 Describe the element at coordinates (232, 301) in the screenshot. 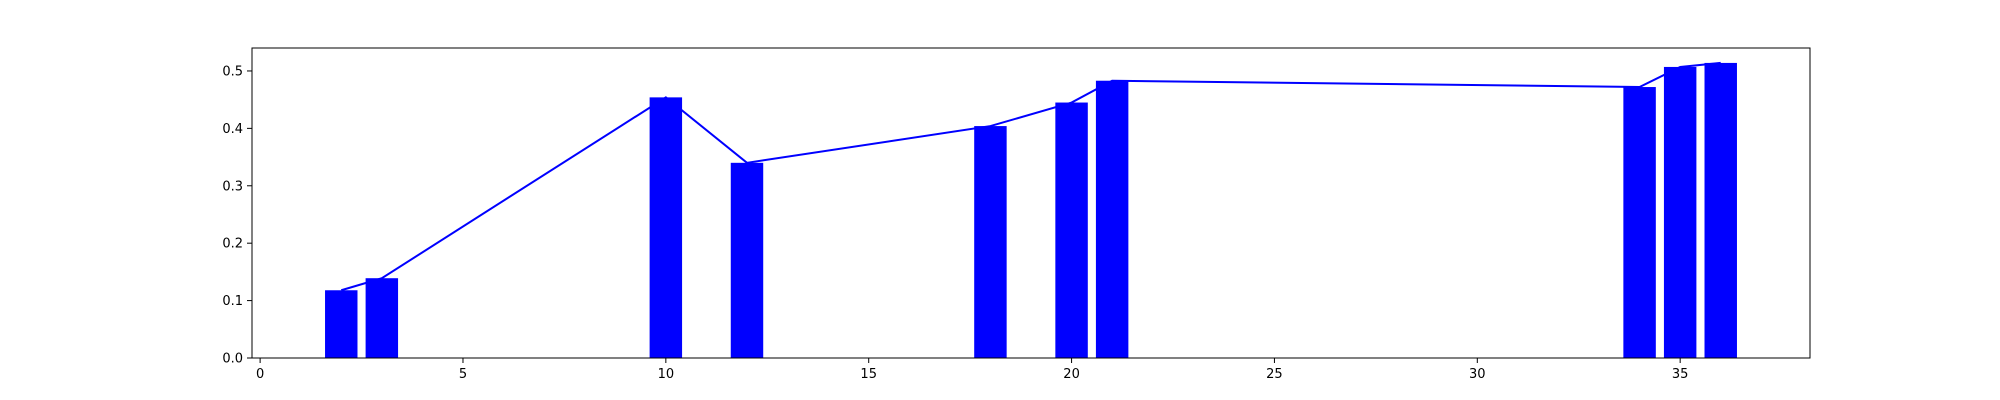

I see `y-tick-label: 0.1` at that location.